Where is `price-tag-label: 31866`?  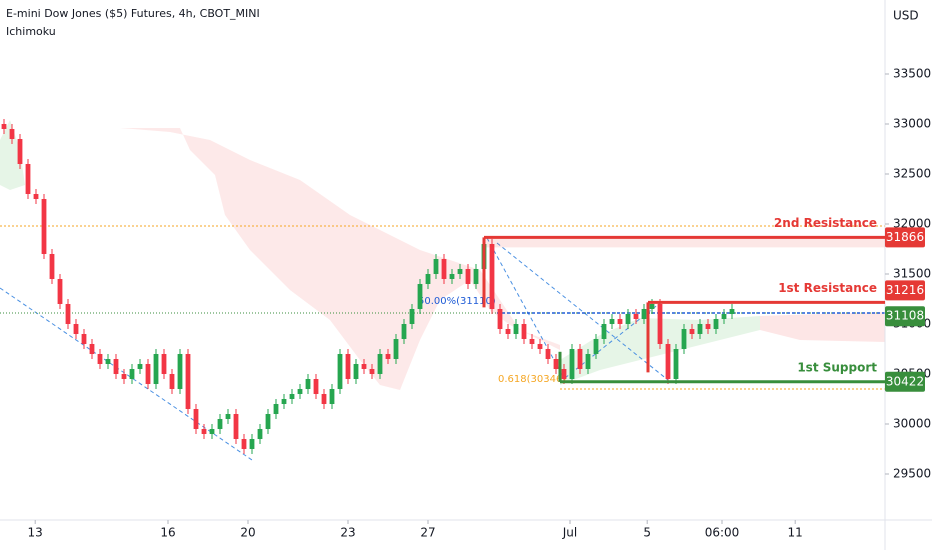 price-tag-label: 31866 is located at coordinates (905, 237).